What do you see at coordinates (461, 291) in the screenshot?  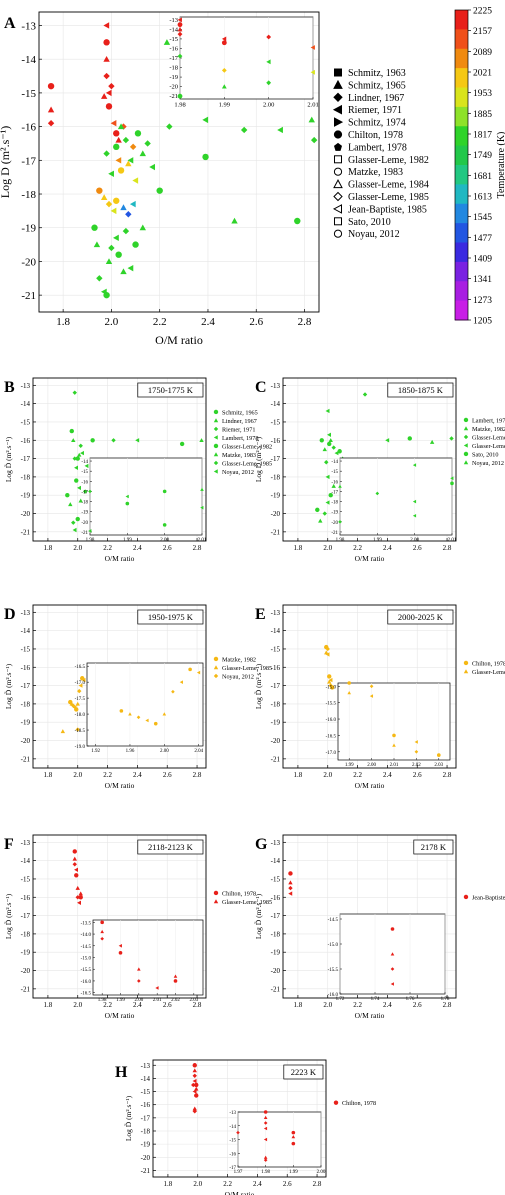 I see `colorbar-segment` at bounding box center [461, 291].